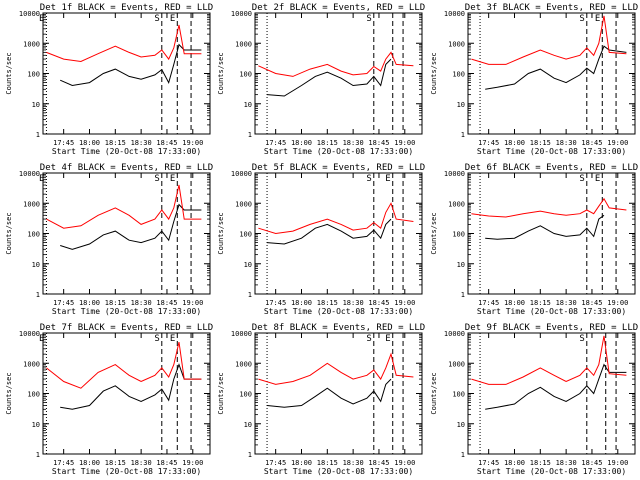  I want to click on chart-title: Det 9f BLACK = Events, RED = LLD, so click(551, 328).